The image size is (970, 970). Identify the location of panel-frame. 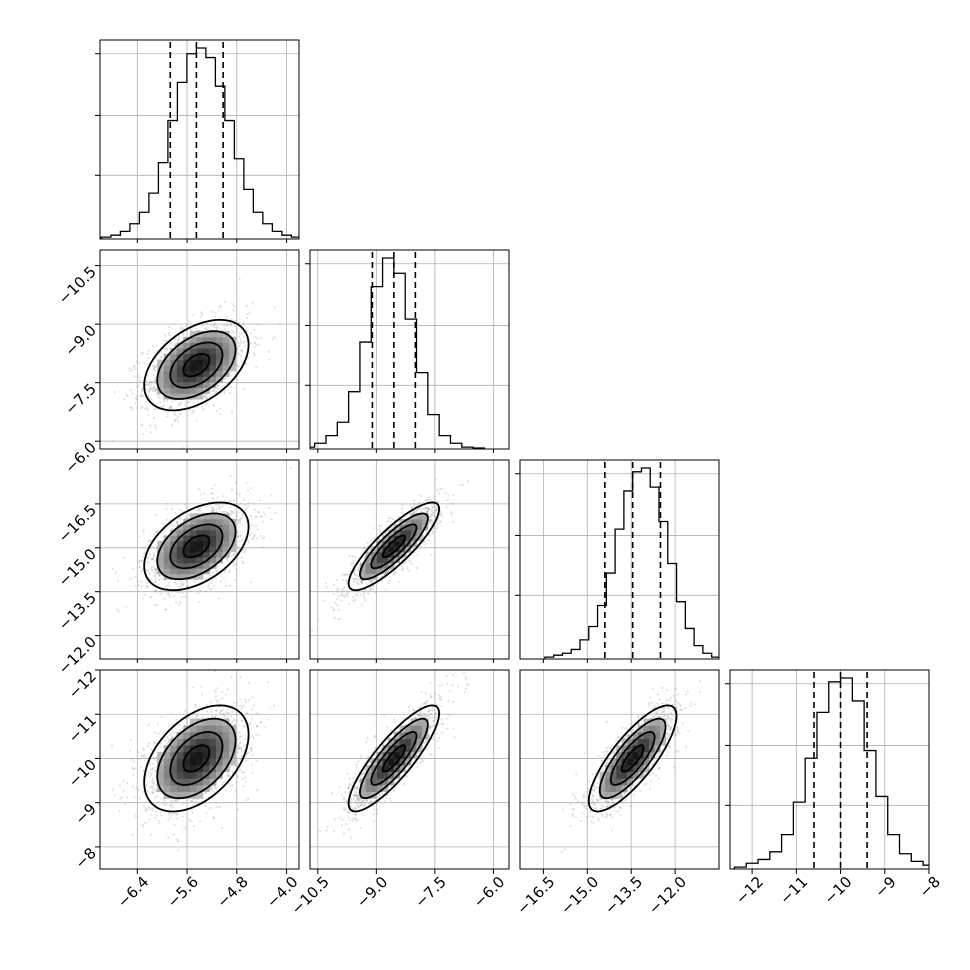
(409, 349).